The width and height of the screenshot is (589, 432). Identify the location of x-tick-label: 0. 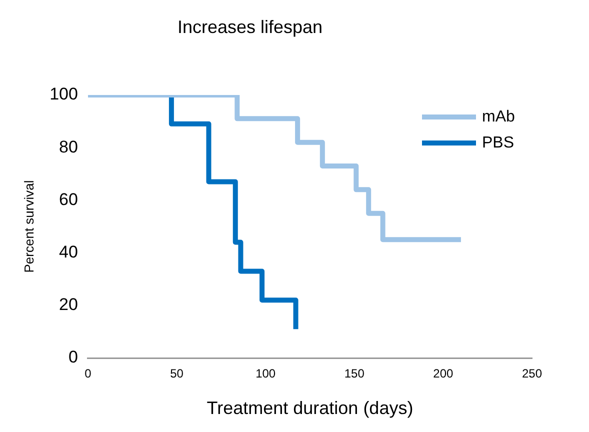
(88, 373).